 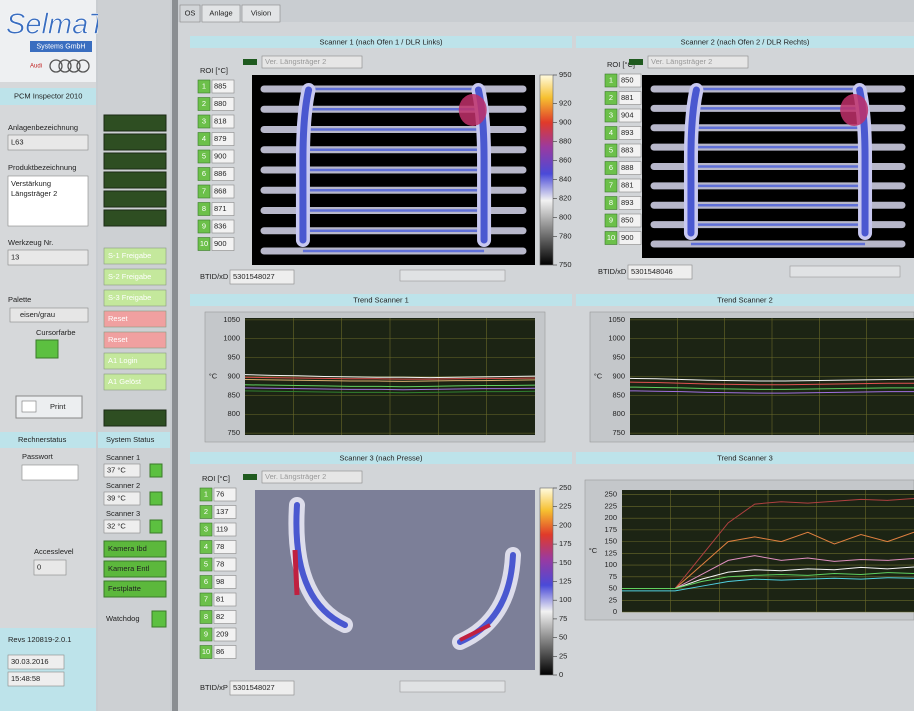 What do you see at coordinates (129, 276) in the screenshot?
I see `control-button-label: S-2 Freigabe` at bounding box center [129, 276].